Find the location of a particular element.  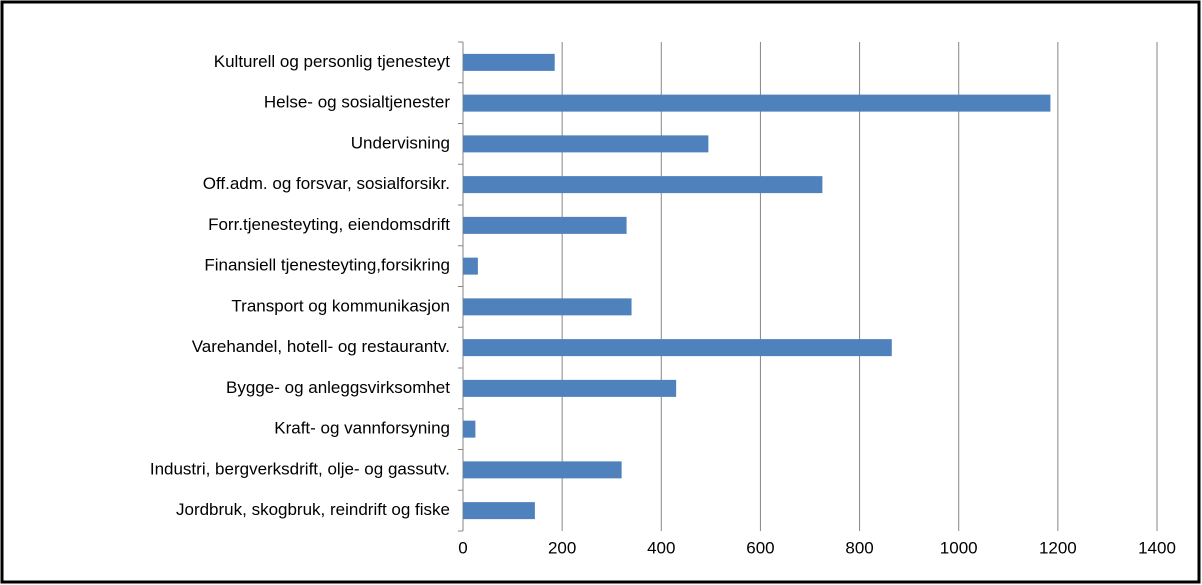

x-tick-label: 600 is located at coordinates (760, 547).